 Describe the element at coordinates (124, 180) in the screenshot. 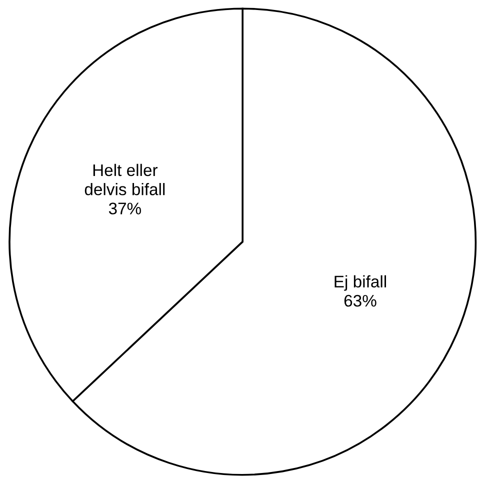

I see `slice-label: Helt eller delvis bifall` at that location.